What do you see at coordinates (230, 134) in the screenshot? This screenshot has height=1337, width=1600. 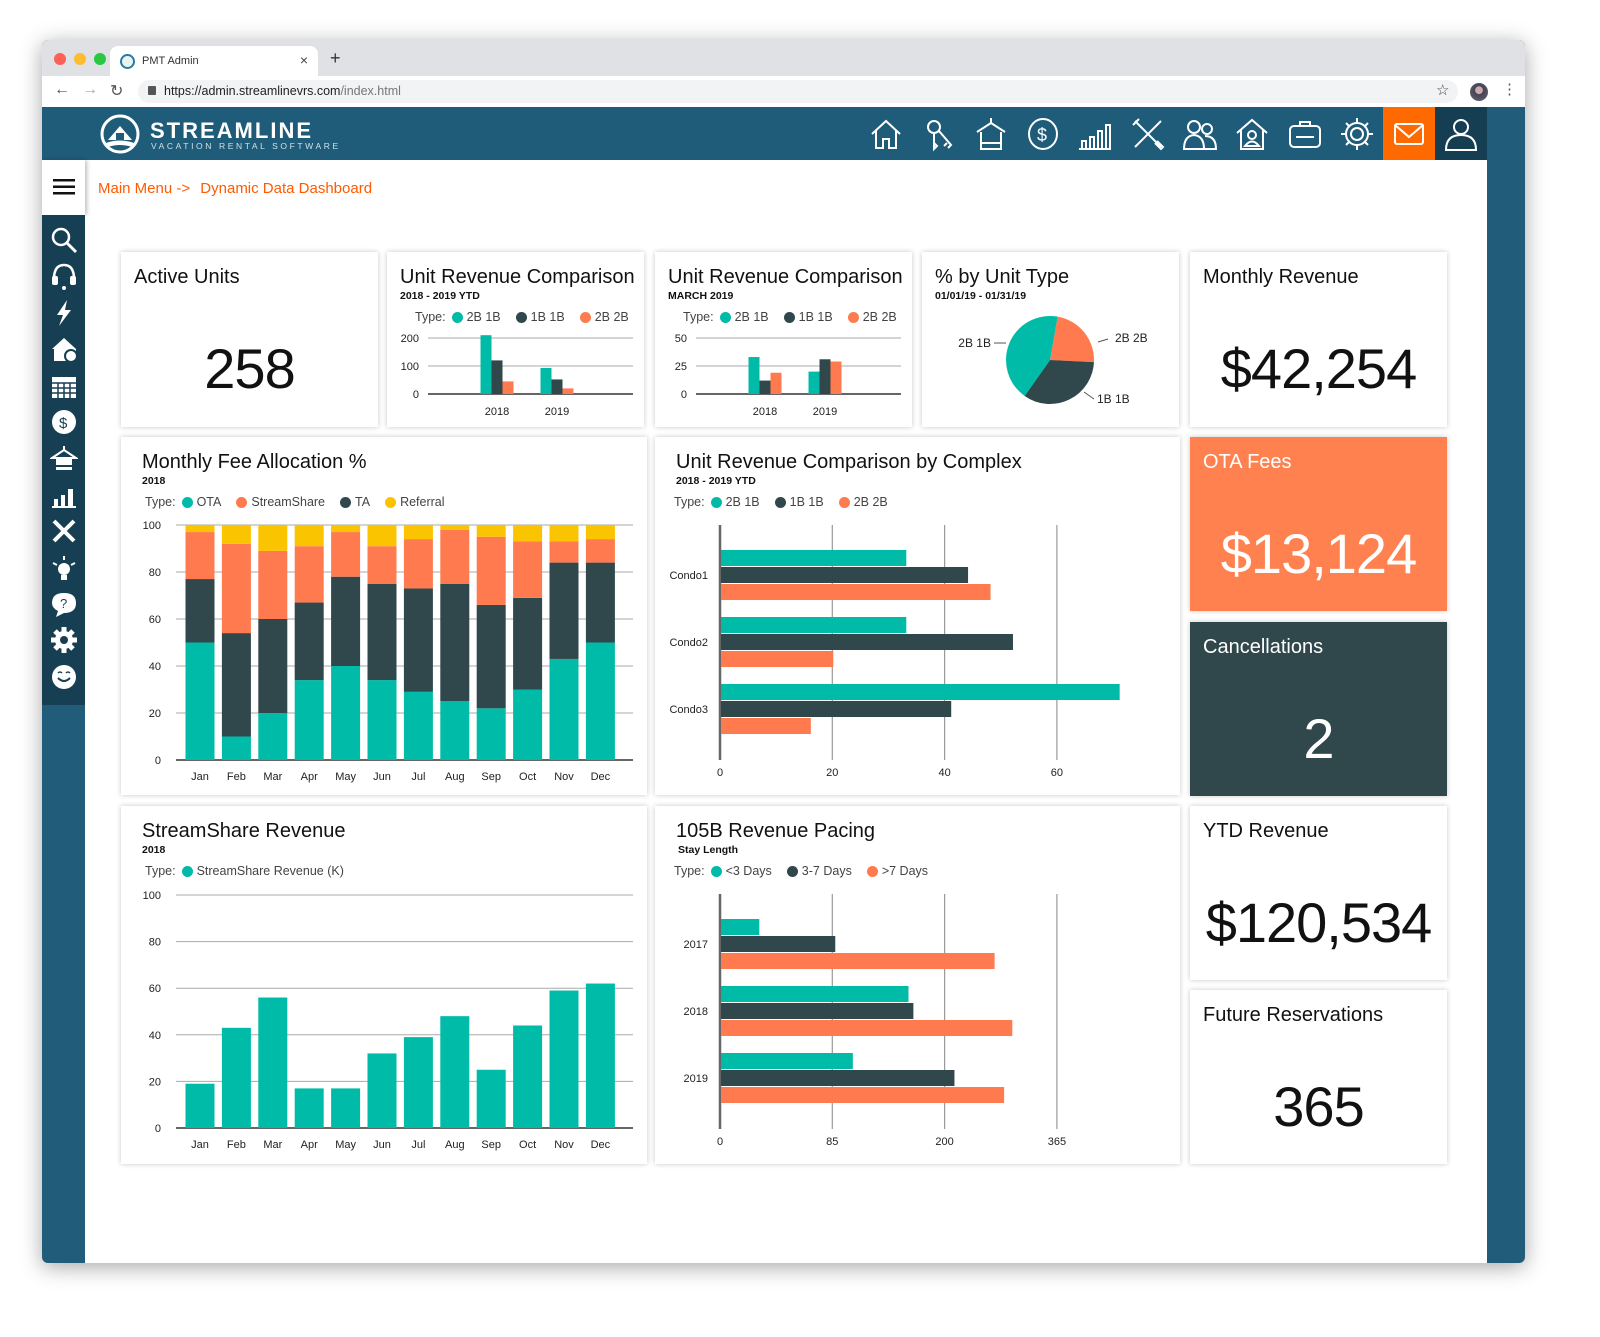 I see `streamline-logo: STREAMLINE VACATION RENTAL SOFTWARE` at bounding box center [230, 134].